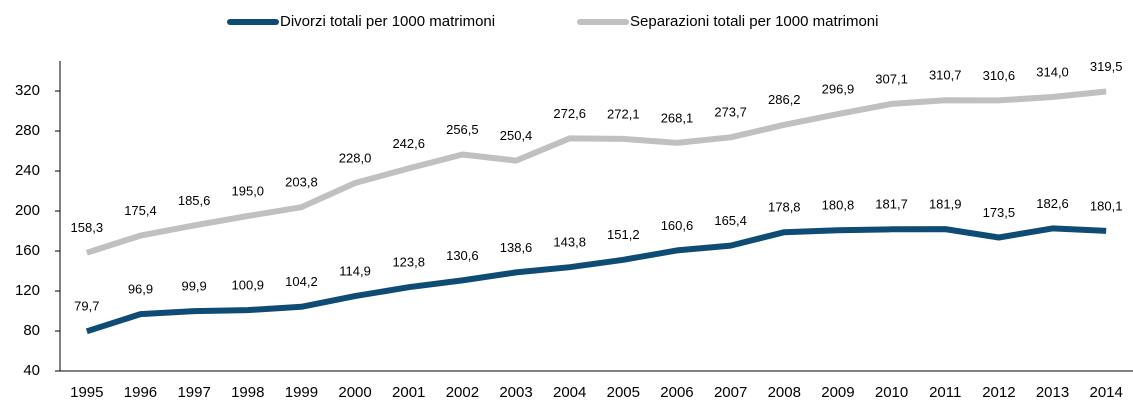 Image resolution: width=1133 pixels, height=412 pixels. Describe the element at coordinates (945, 204) in the screenshot. I see `value-label: 181,9` at that location.